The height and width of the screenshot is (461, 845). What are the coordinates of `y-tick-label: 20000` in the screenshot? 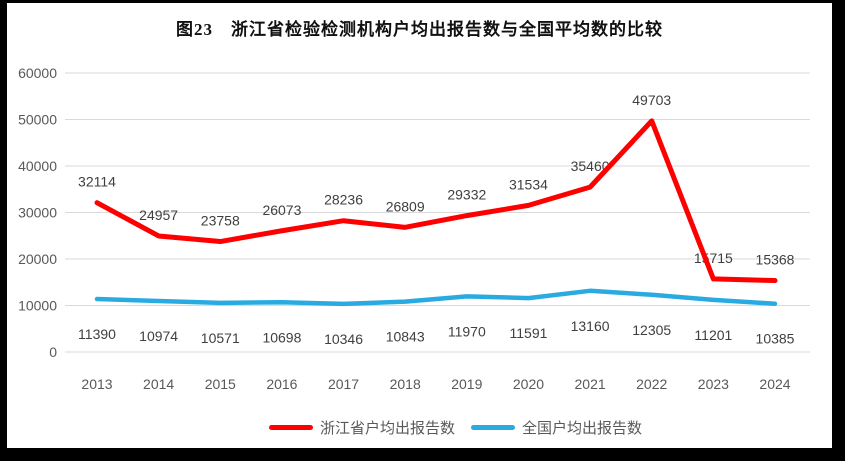 It's located at (37, 259).